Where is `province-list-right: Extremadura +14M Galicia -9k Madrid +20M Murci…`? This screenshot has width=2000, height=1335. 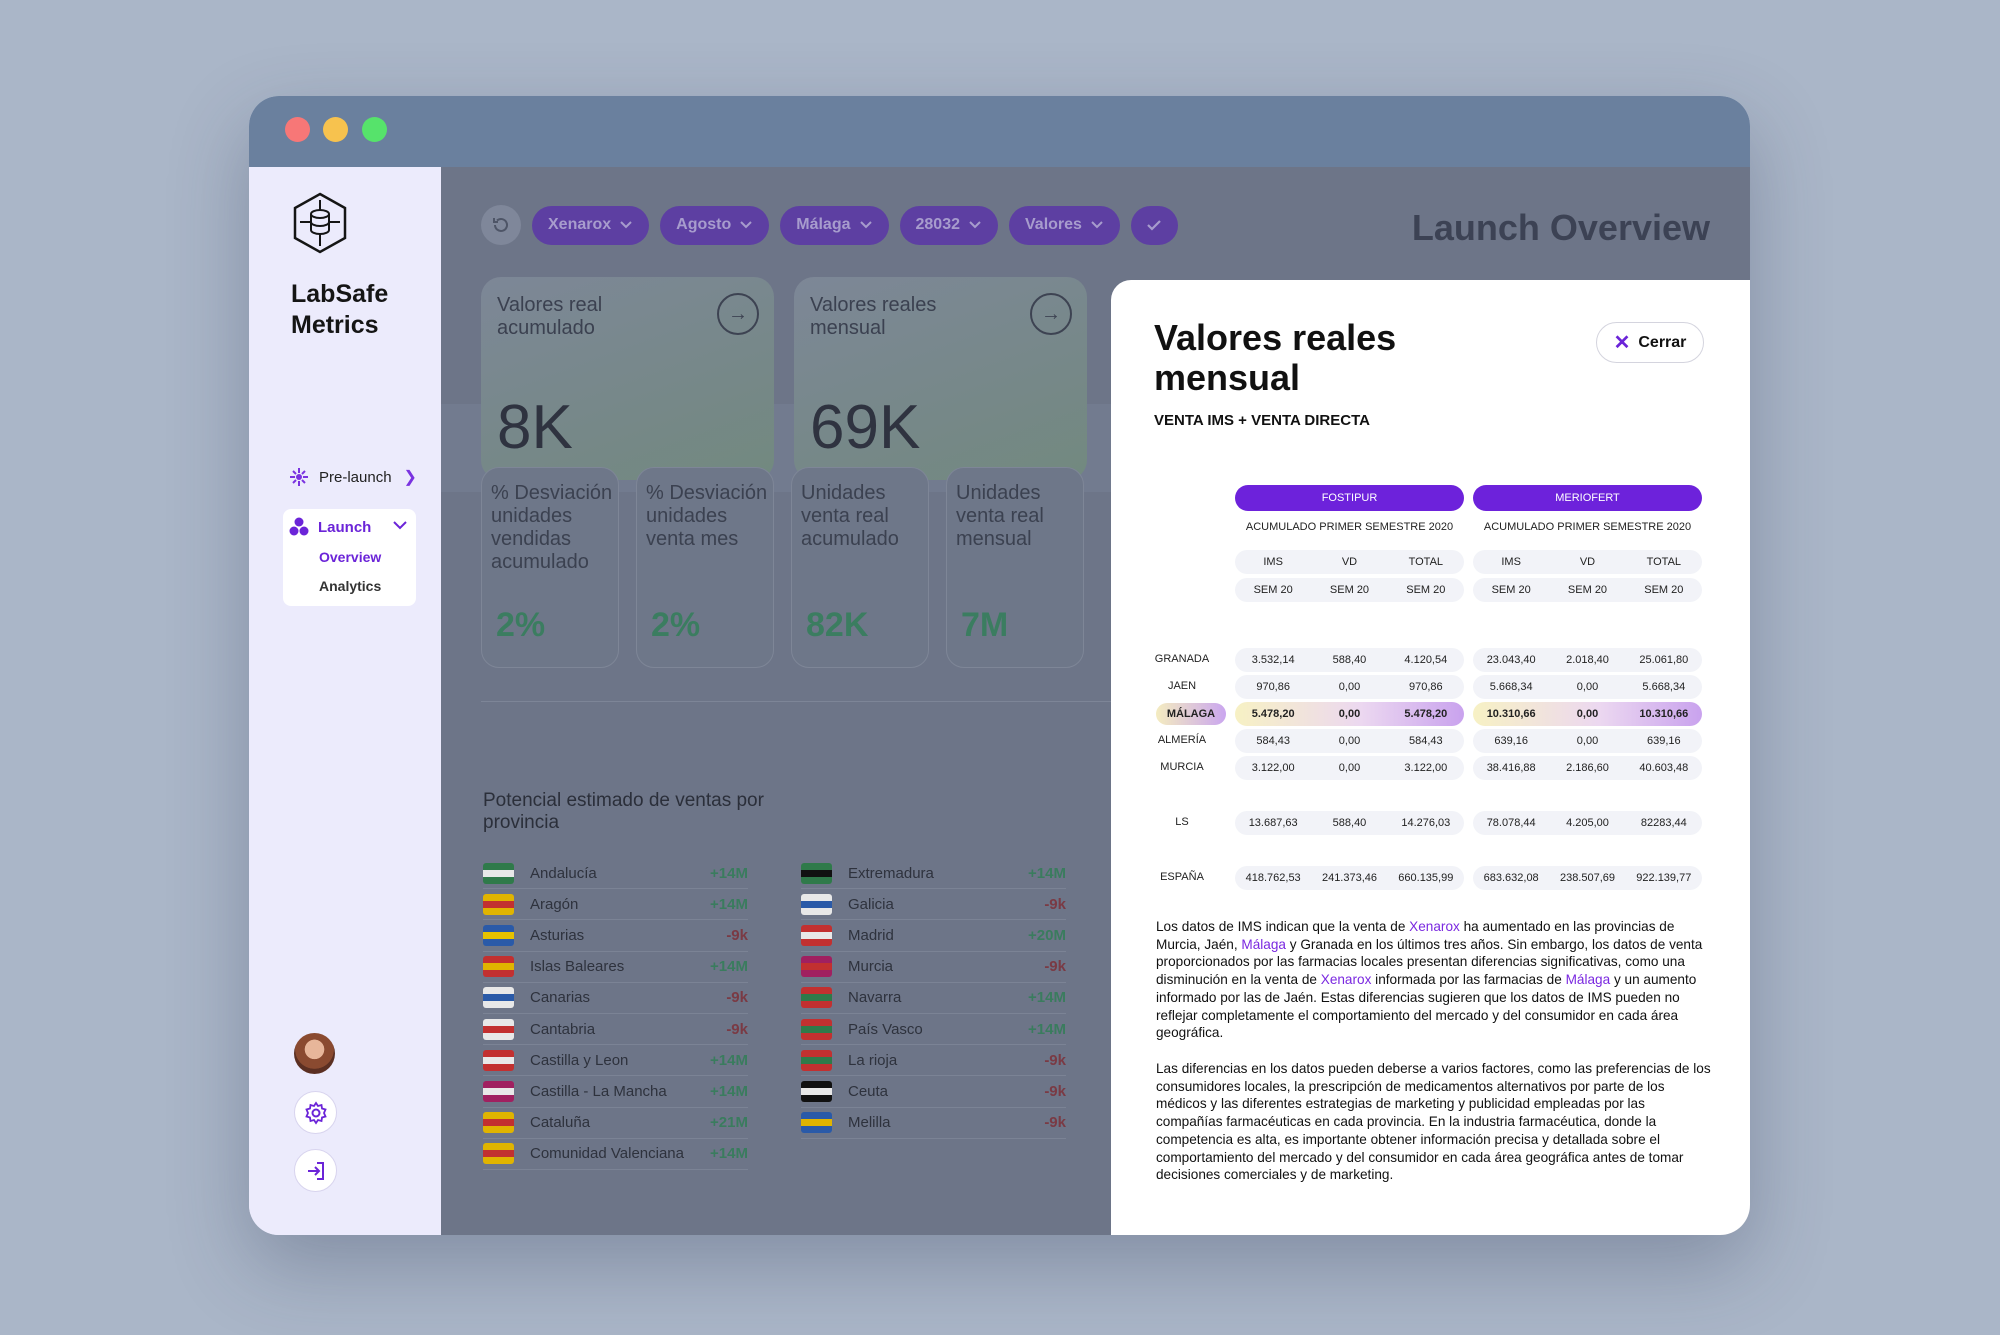 province-list-right: Extremadura +14M Galicia -9k Madrid +20M Murci… is located at coordinates (933, 998).